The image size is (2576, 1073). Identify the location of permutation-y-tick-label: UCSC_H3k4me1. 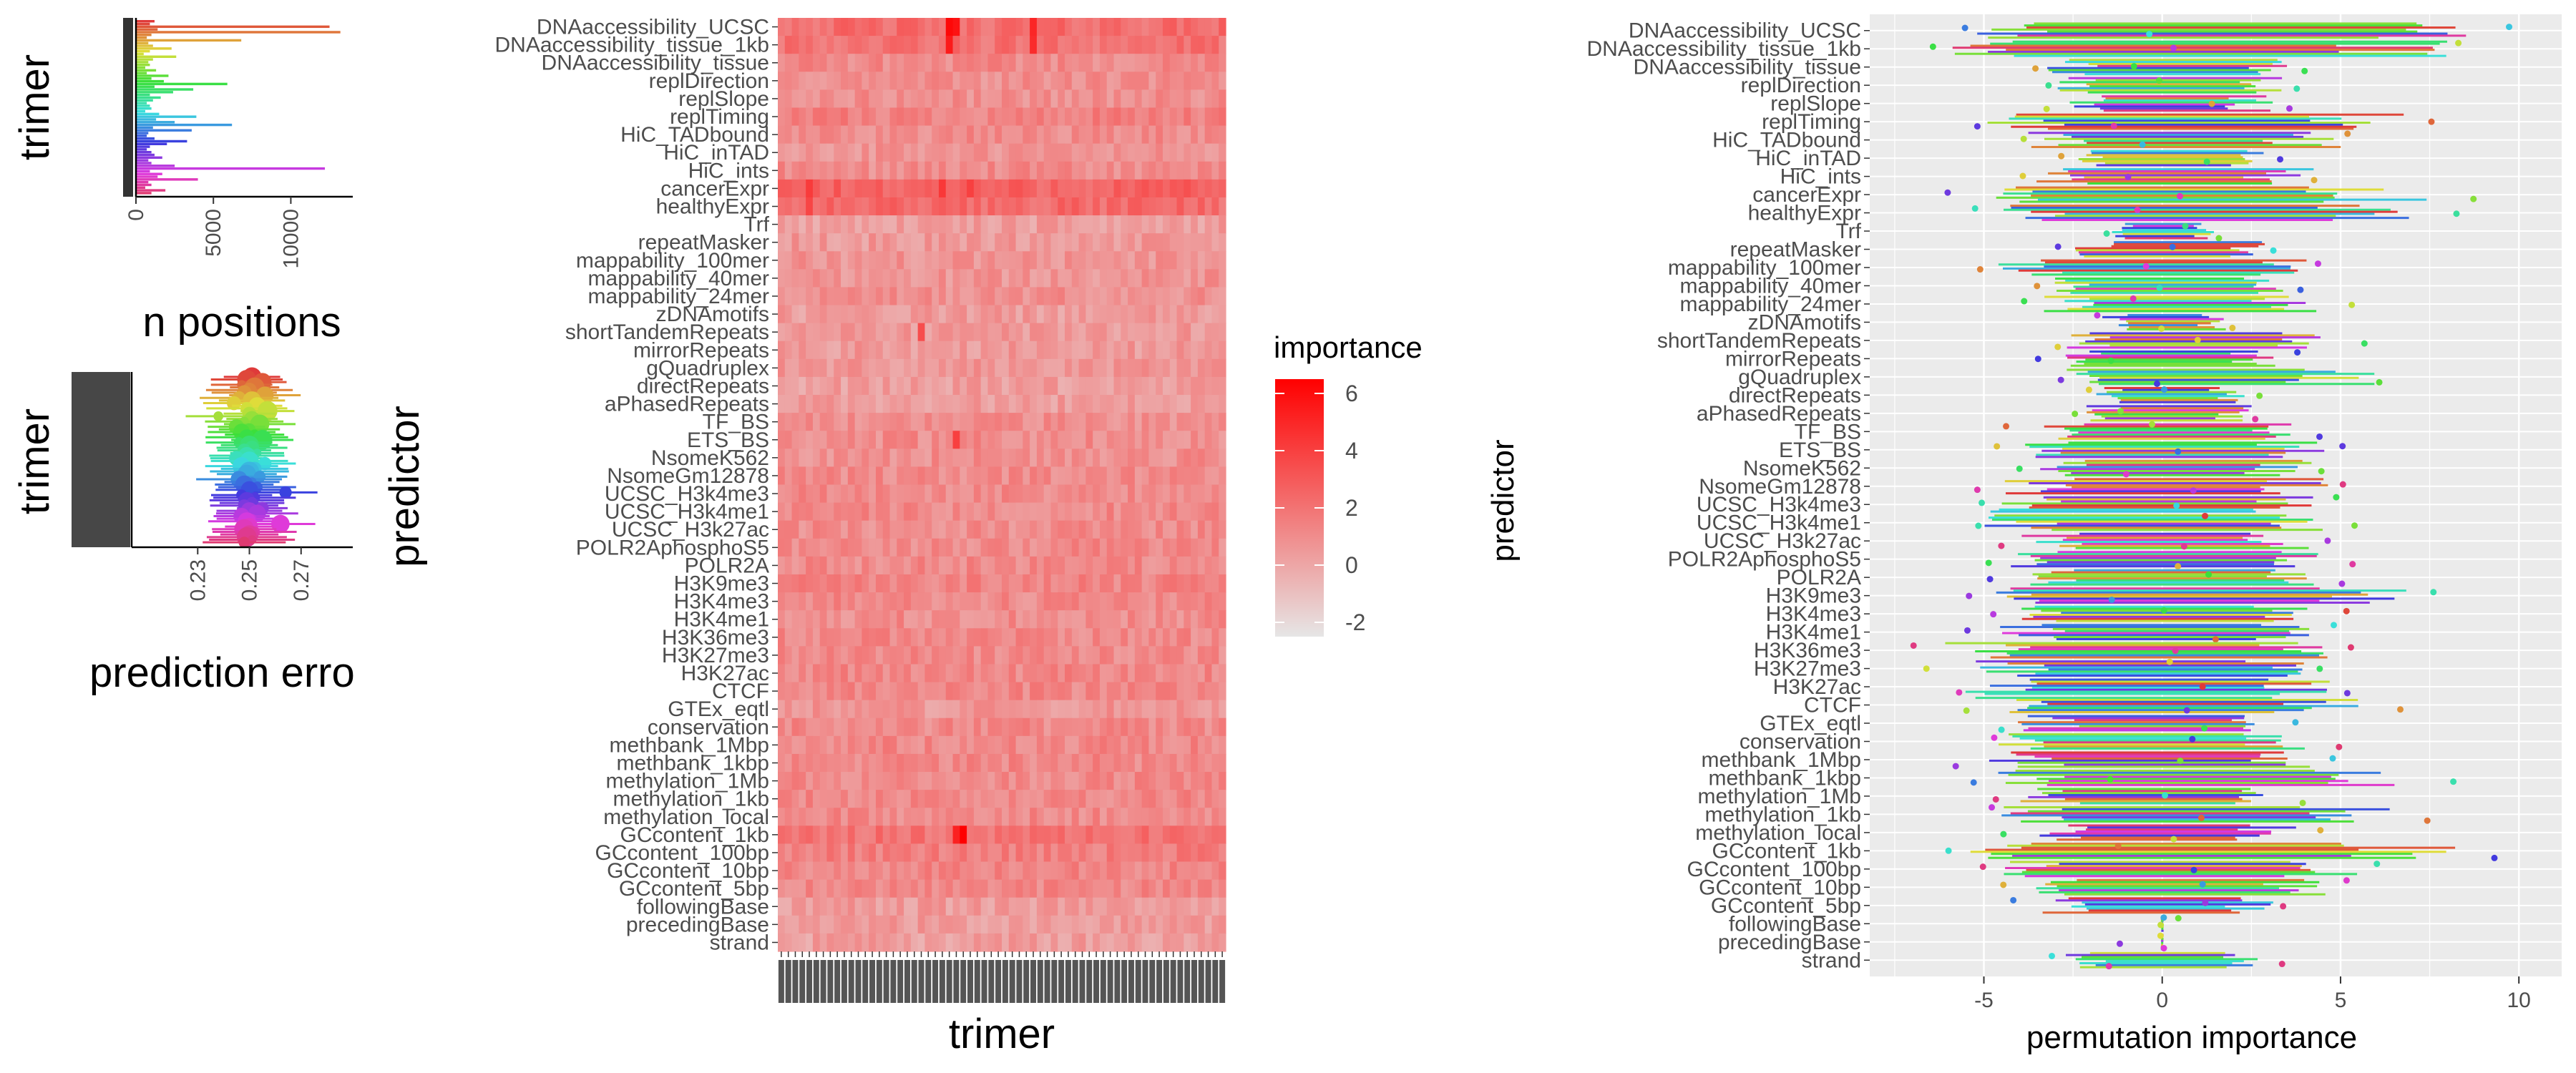
(1779, 523).